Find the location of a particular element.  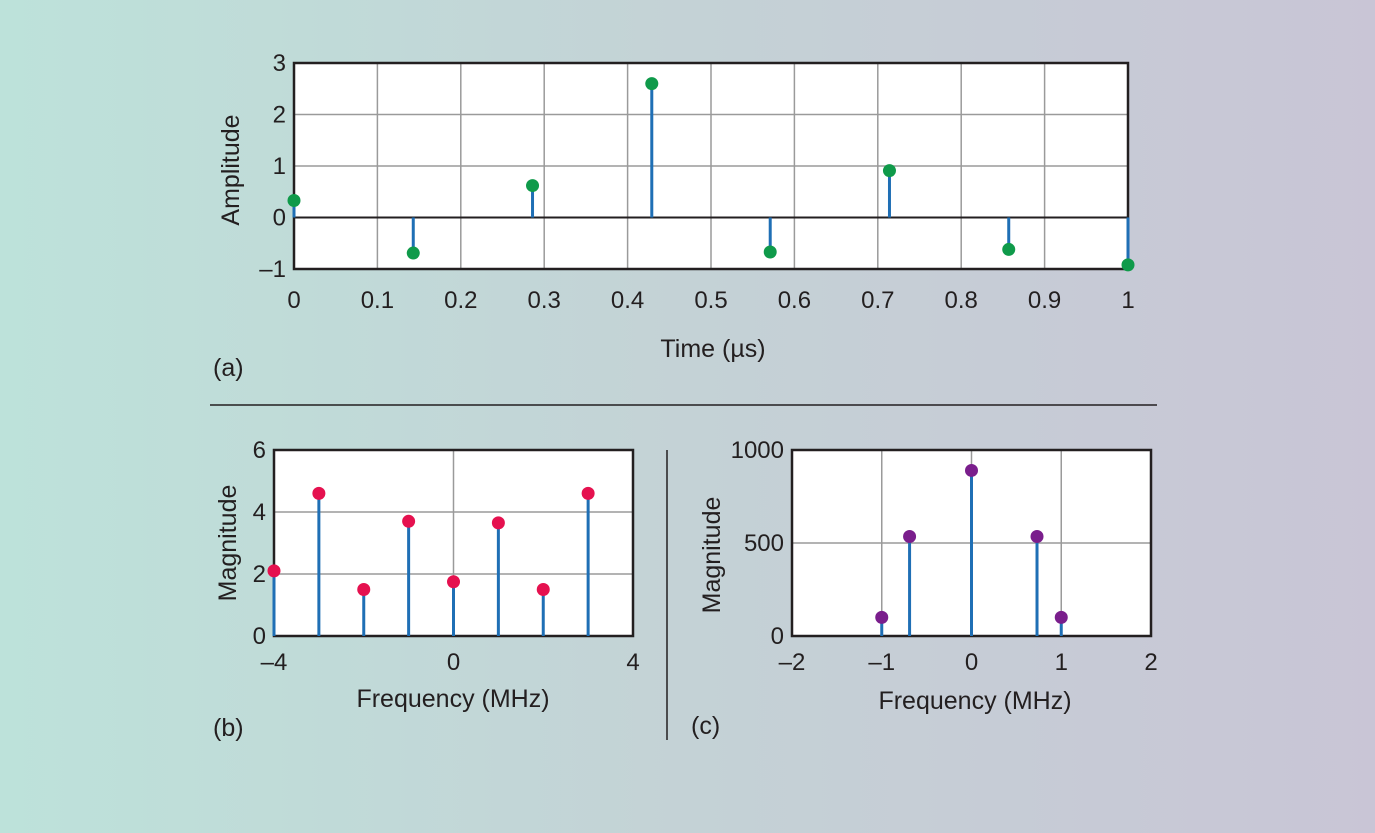

panel-c-ticks: –2 –1 0 1 2 0 500 1000 is located at coordinates (944, 556).